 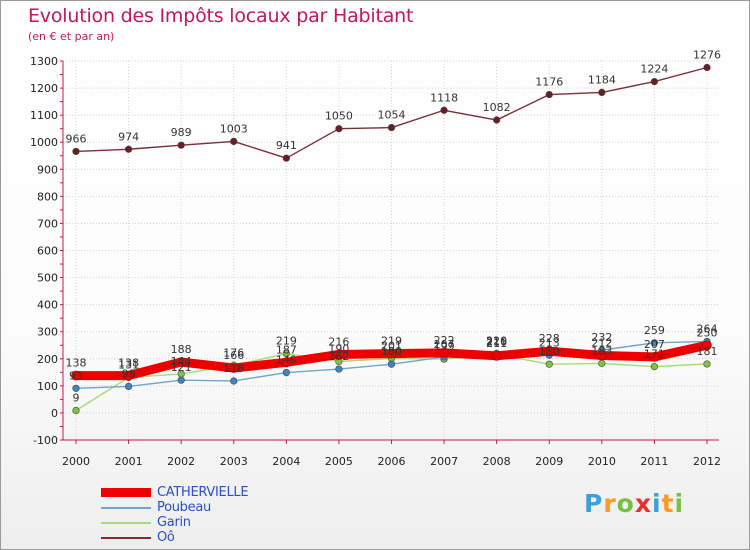 What do you see at coordinates (657, 503) in the screenshot?
I see `logo-letter: i` at bounding box center [657, 503].